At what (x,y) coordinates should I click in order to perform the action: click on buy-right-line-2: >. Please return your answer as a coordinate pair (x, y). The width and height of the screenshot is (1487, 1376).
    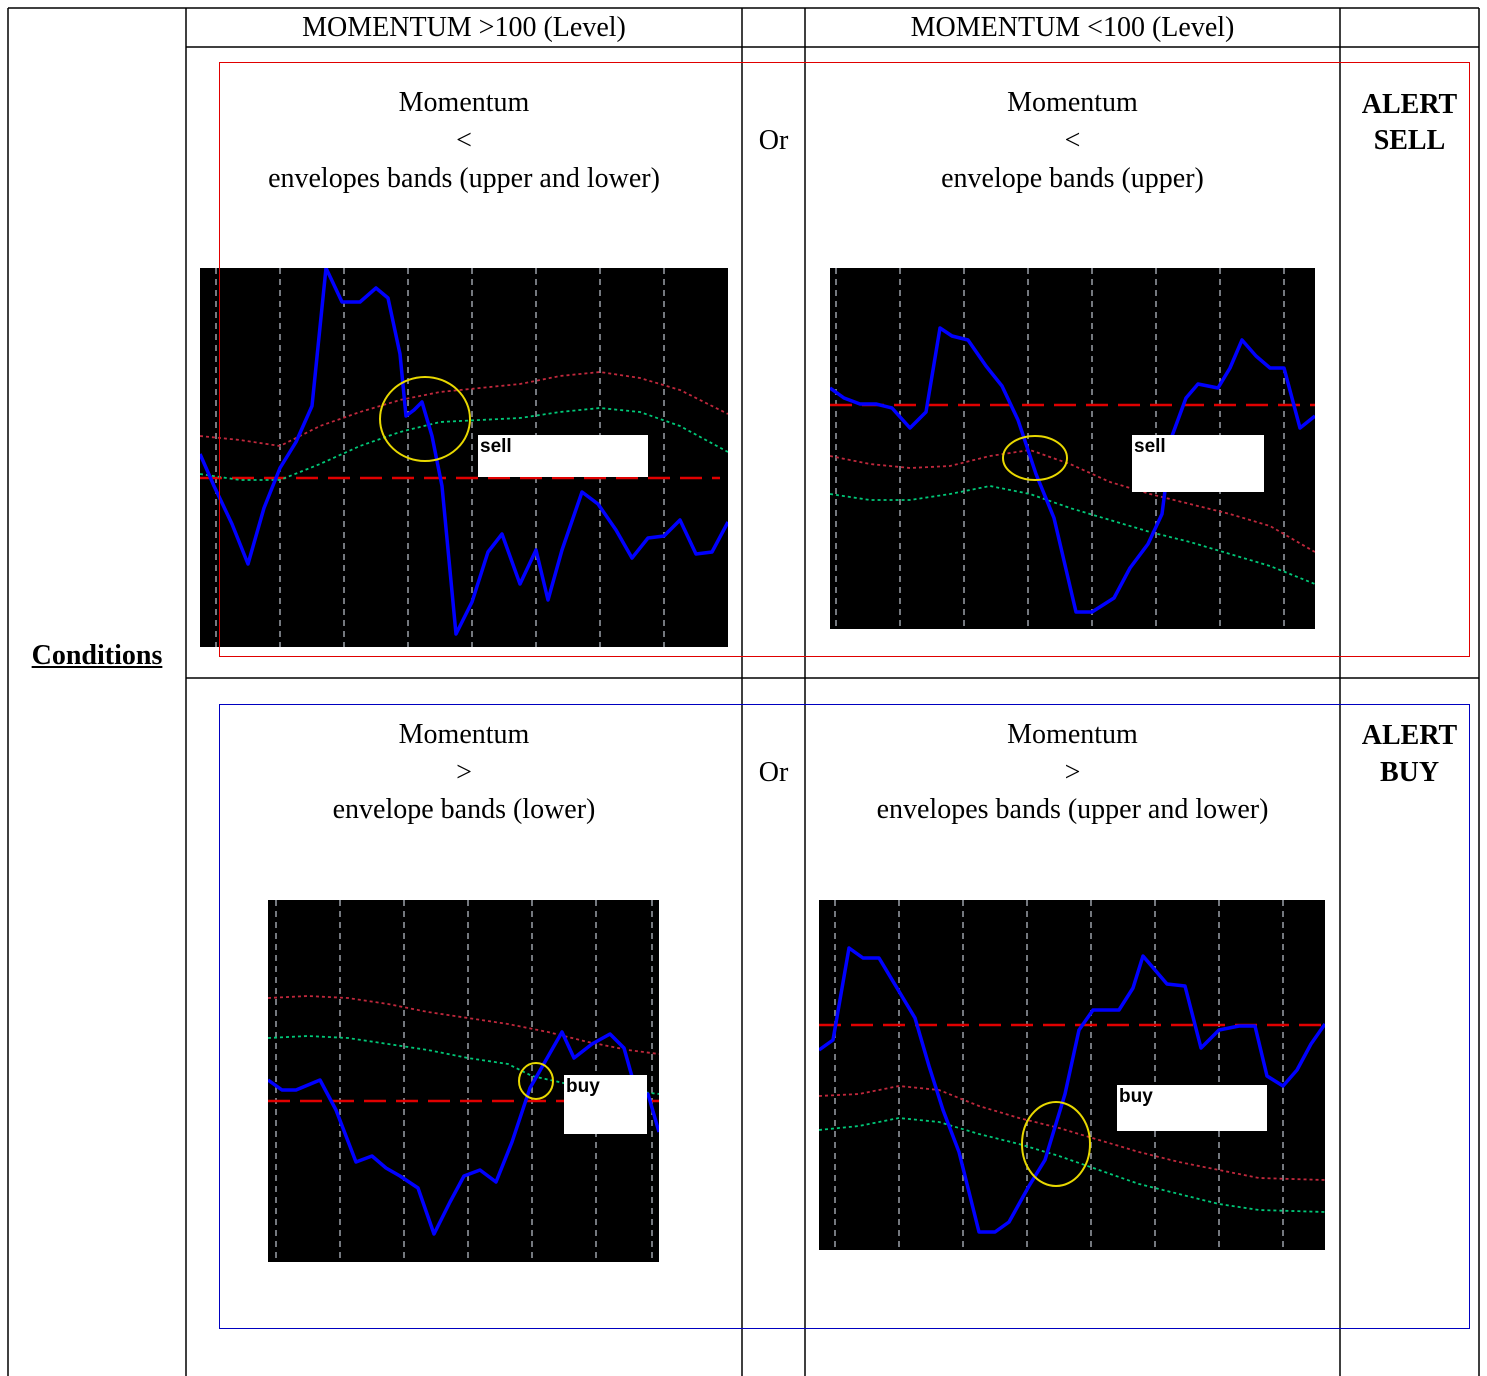
    Looking at the image, I should click on (1072, 772).